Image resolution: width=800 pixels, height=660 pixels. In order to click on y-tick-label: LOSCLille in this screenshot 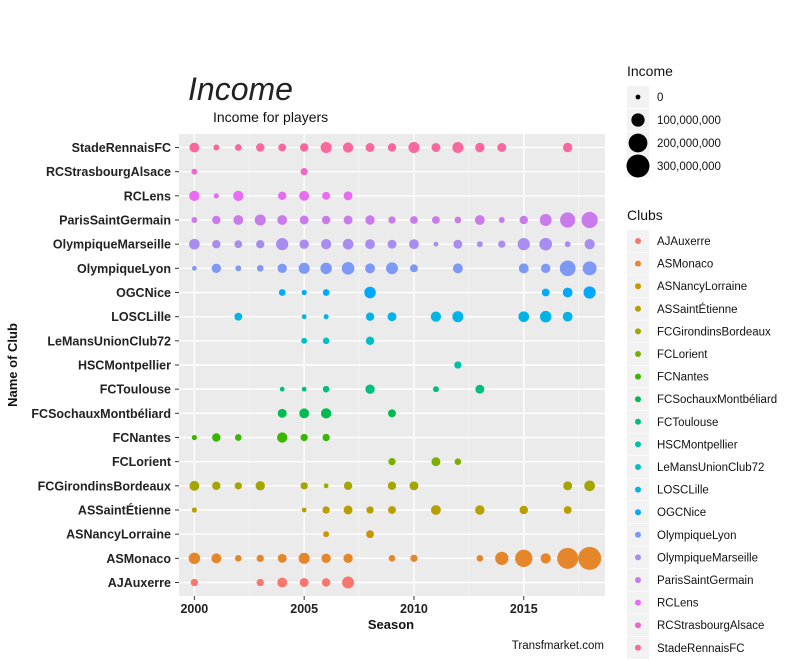, I will do `click(141, 317)`.